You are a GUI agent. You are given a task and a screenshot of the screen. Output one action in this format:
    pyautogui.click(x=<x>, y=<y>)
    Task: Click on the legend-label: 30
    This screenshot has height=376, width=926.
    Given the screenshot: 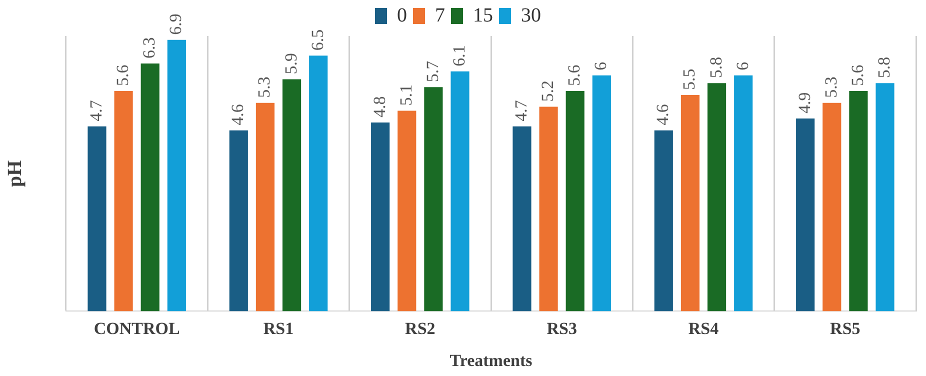 What is the action you would take?
    pyautogui.click(x=531, y=15)
    